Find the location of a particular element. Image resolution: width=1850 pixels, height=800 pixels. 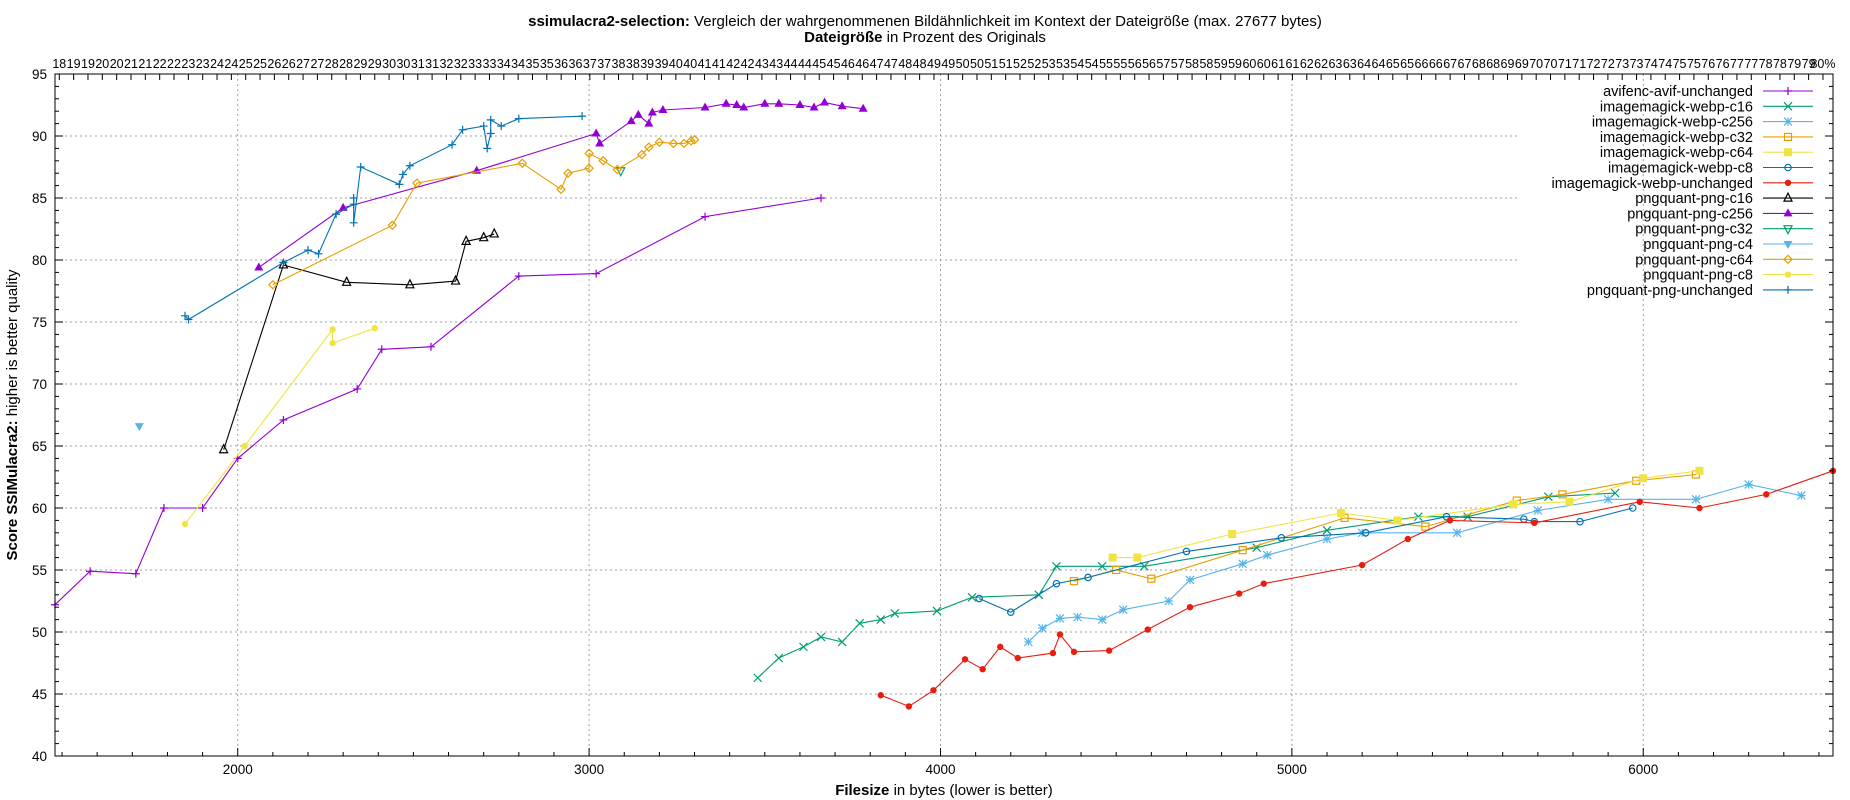

top-tick-label: 77 is located at coordinates (1751, 64).